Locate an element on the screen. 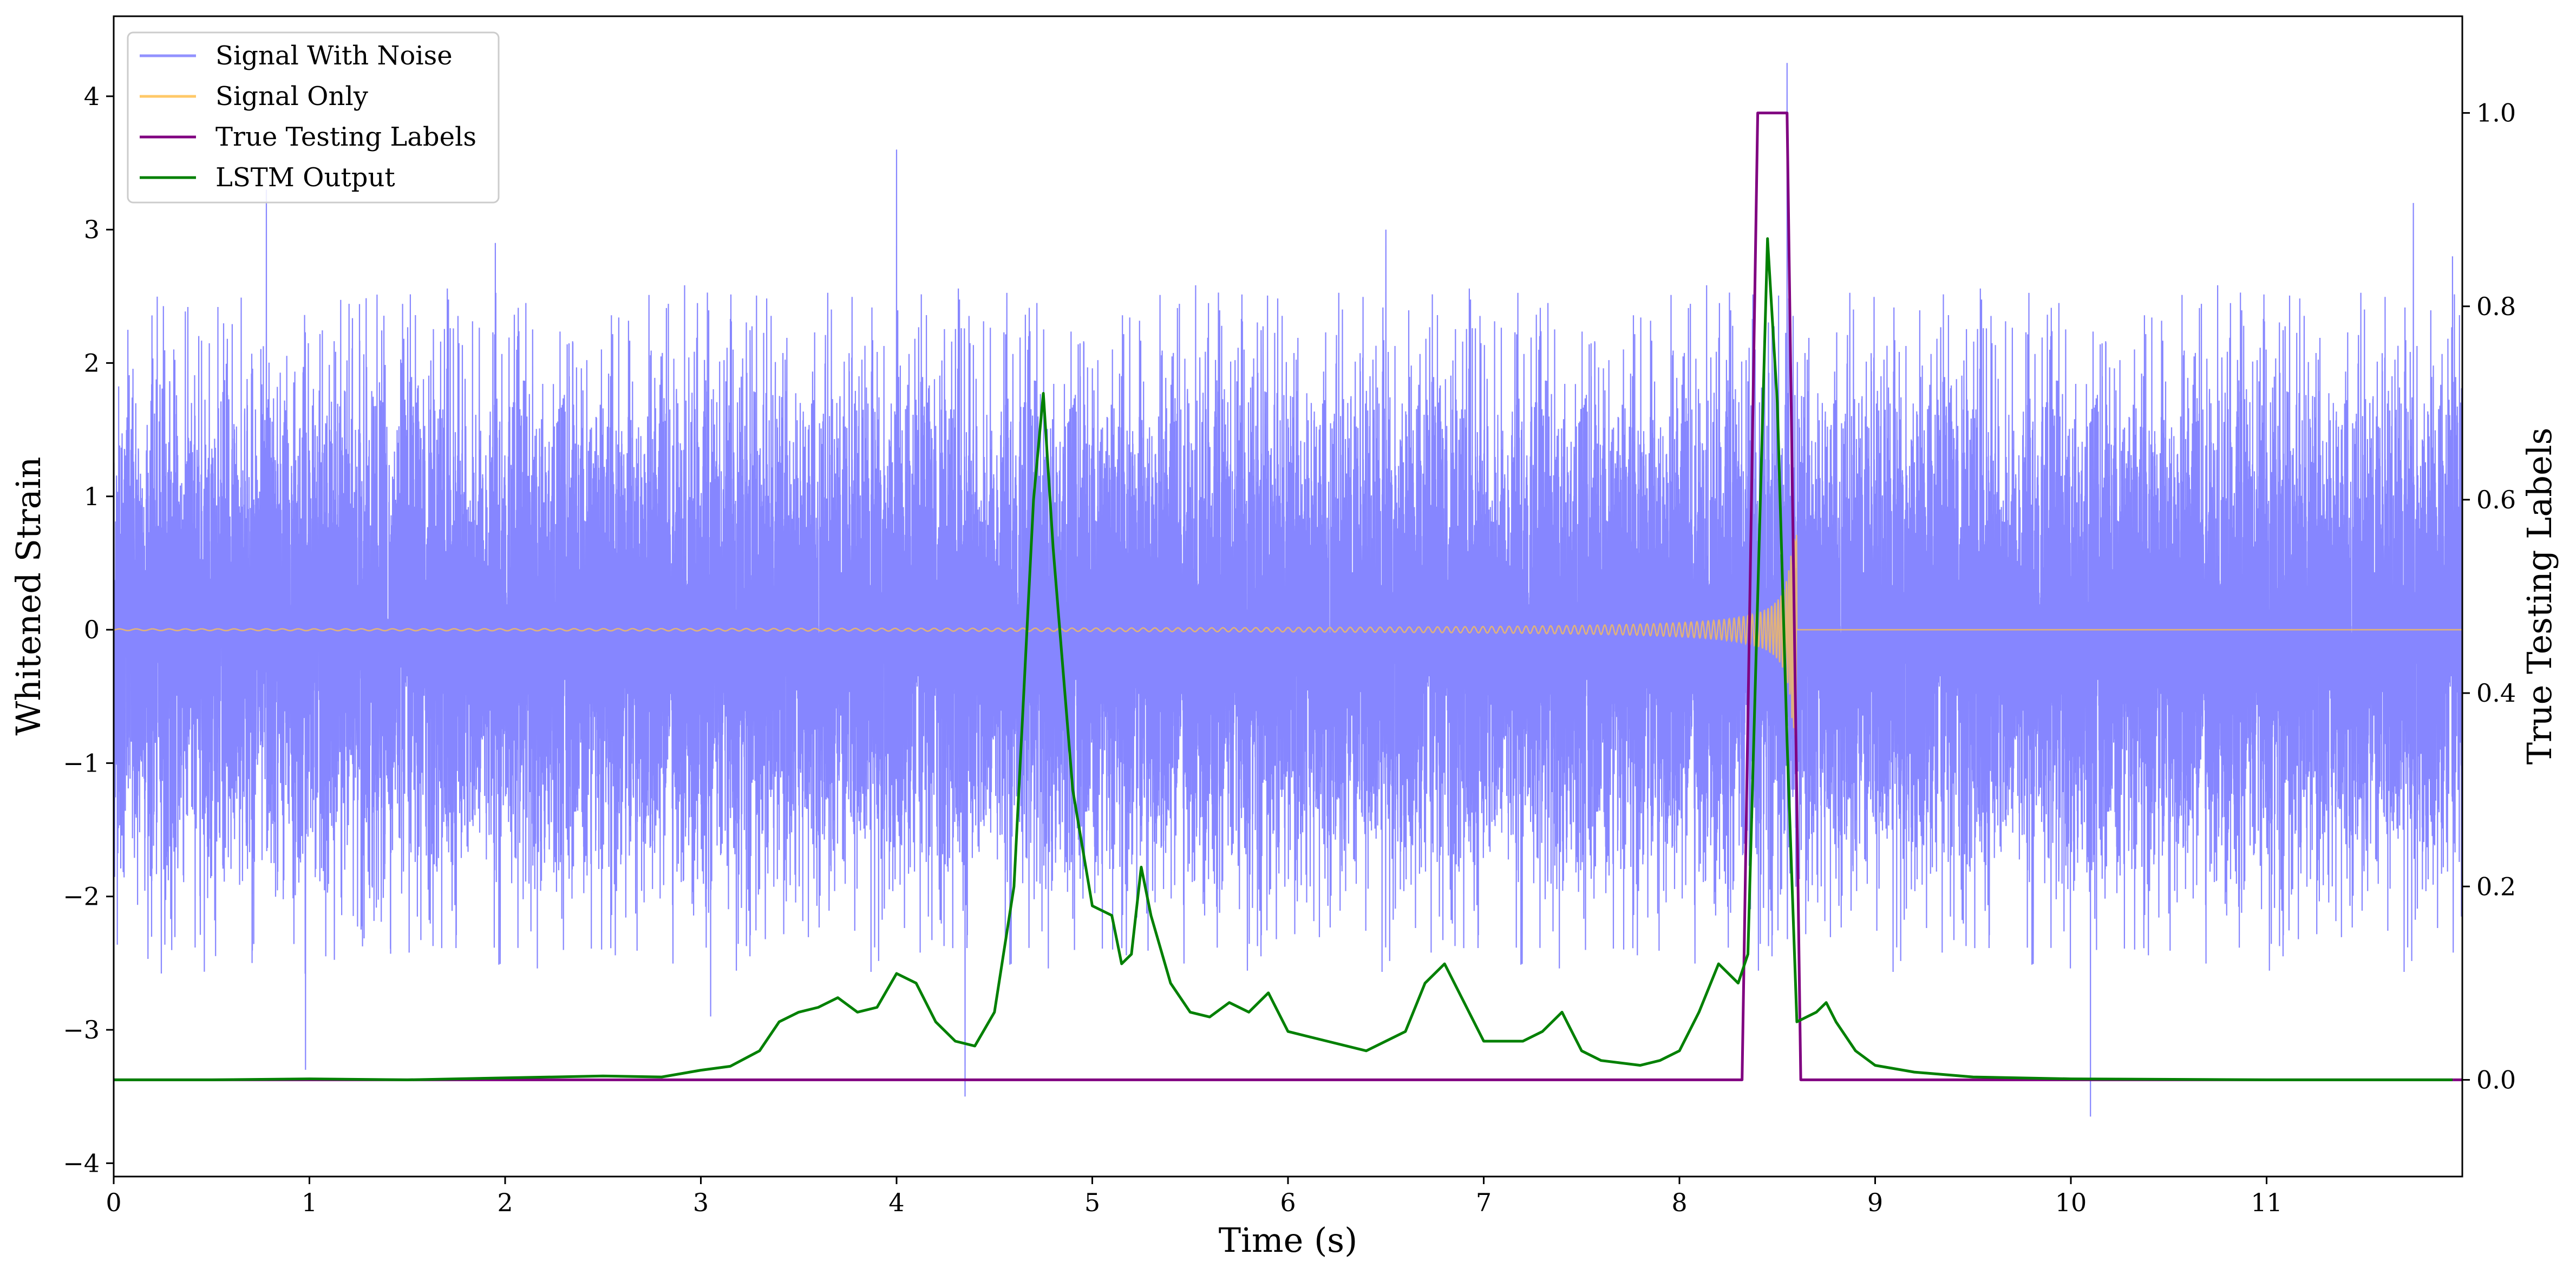  y-tick-label: 2 is located at coordinates (92, 362).